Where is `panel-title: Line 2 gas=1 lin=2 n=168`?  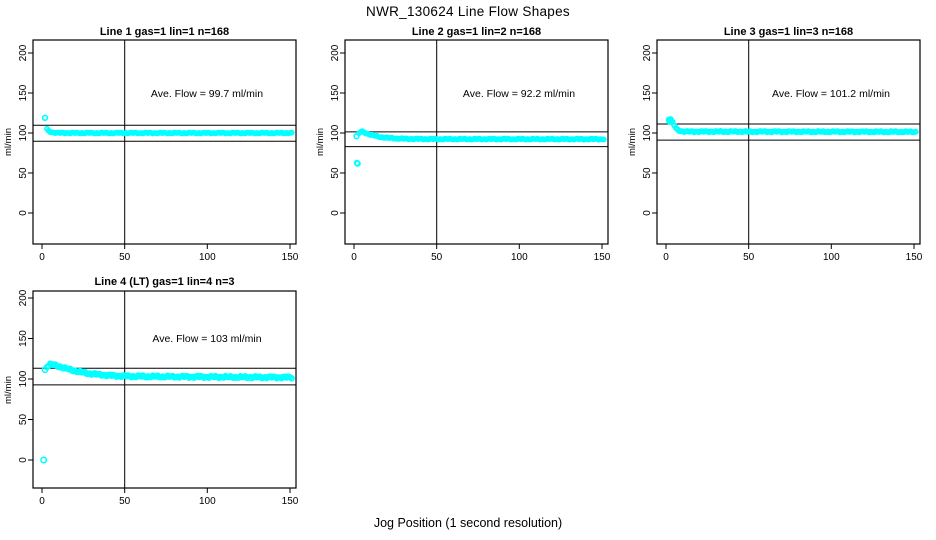 panel-title: Line 2 gas=1 lin=2 n=168 is located at coordinates (476, 32).